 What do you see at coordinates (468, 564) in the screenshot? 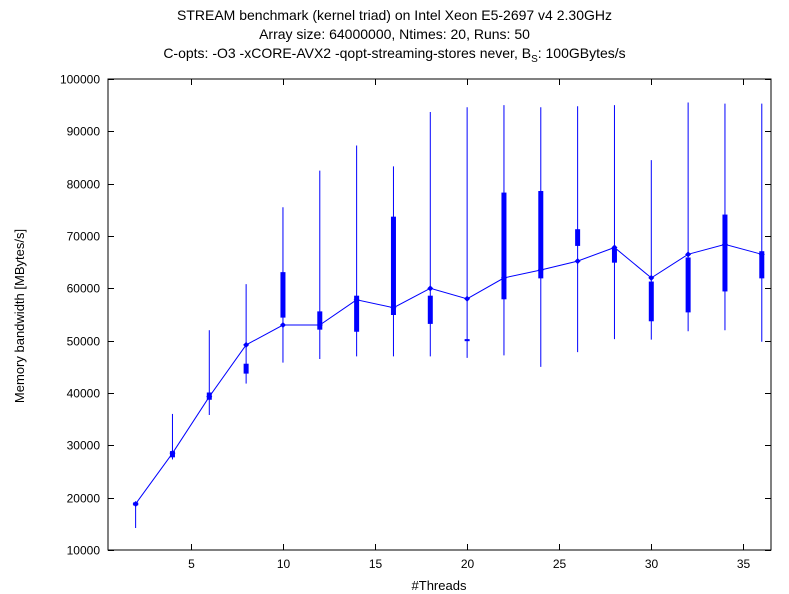
I see `x-tick-label: 20` at bounding box center [468, 564].